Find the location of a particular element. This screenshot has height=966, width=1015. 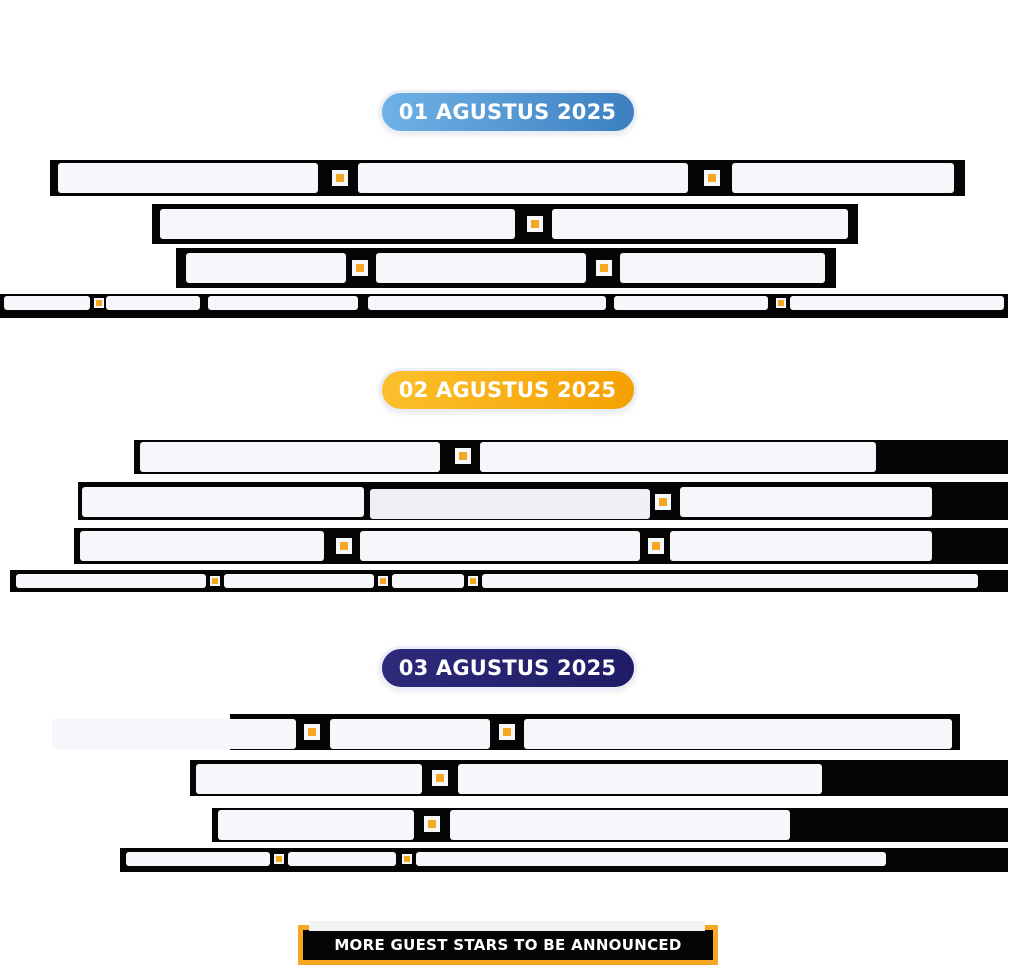

date-badge-day-1: 01 AGUSTUS 2025 is located at coordinates (507, 112).